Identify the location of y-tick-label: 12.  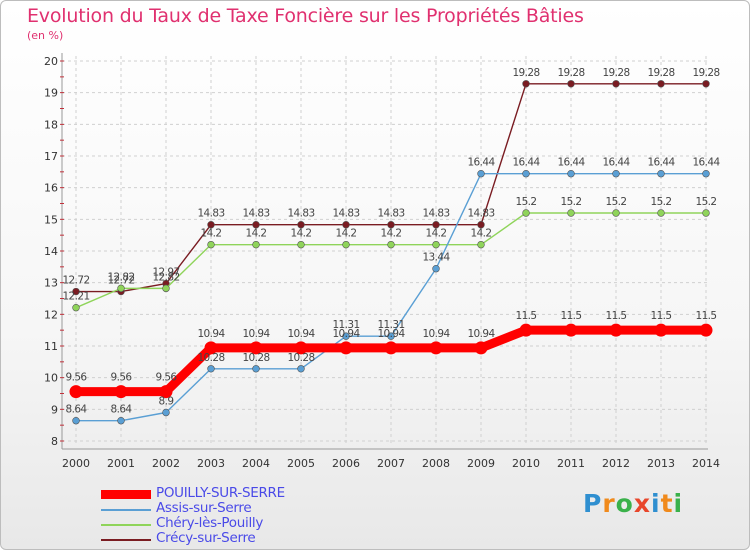
(51, 314).